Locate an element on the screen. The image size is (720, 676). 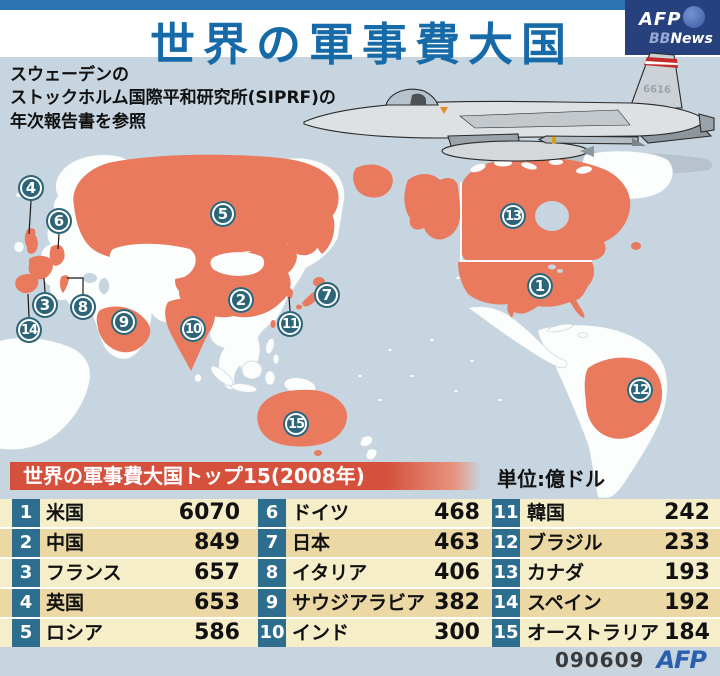
globe-icon is located at coordinates (694, 17).